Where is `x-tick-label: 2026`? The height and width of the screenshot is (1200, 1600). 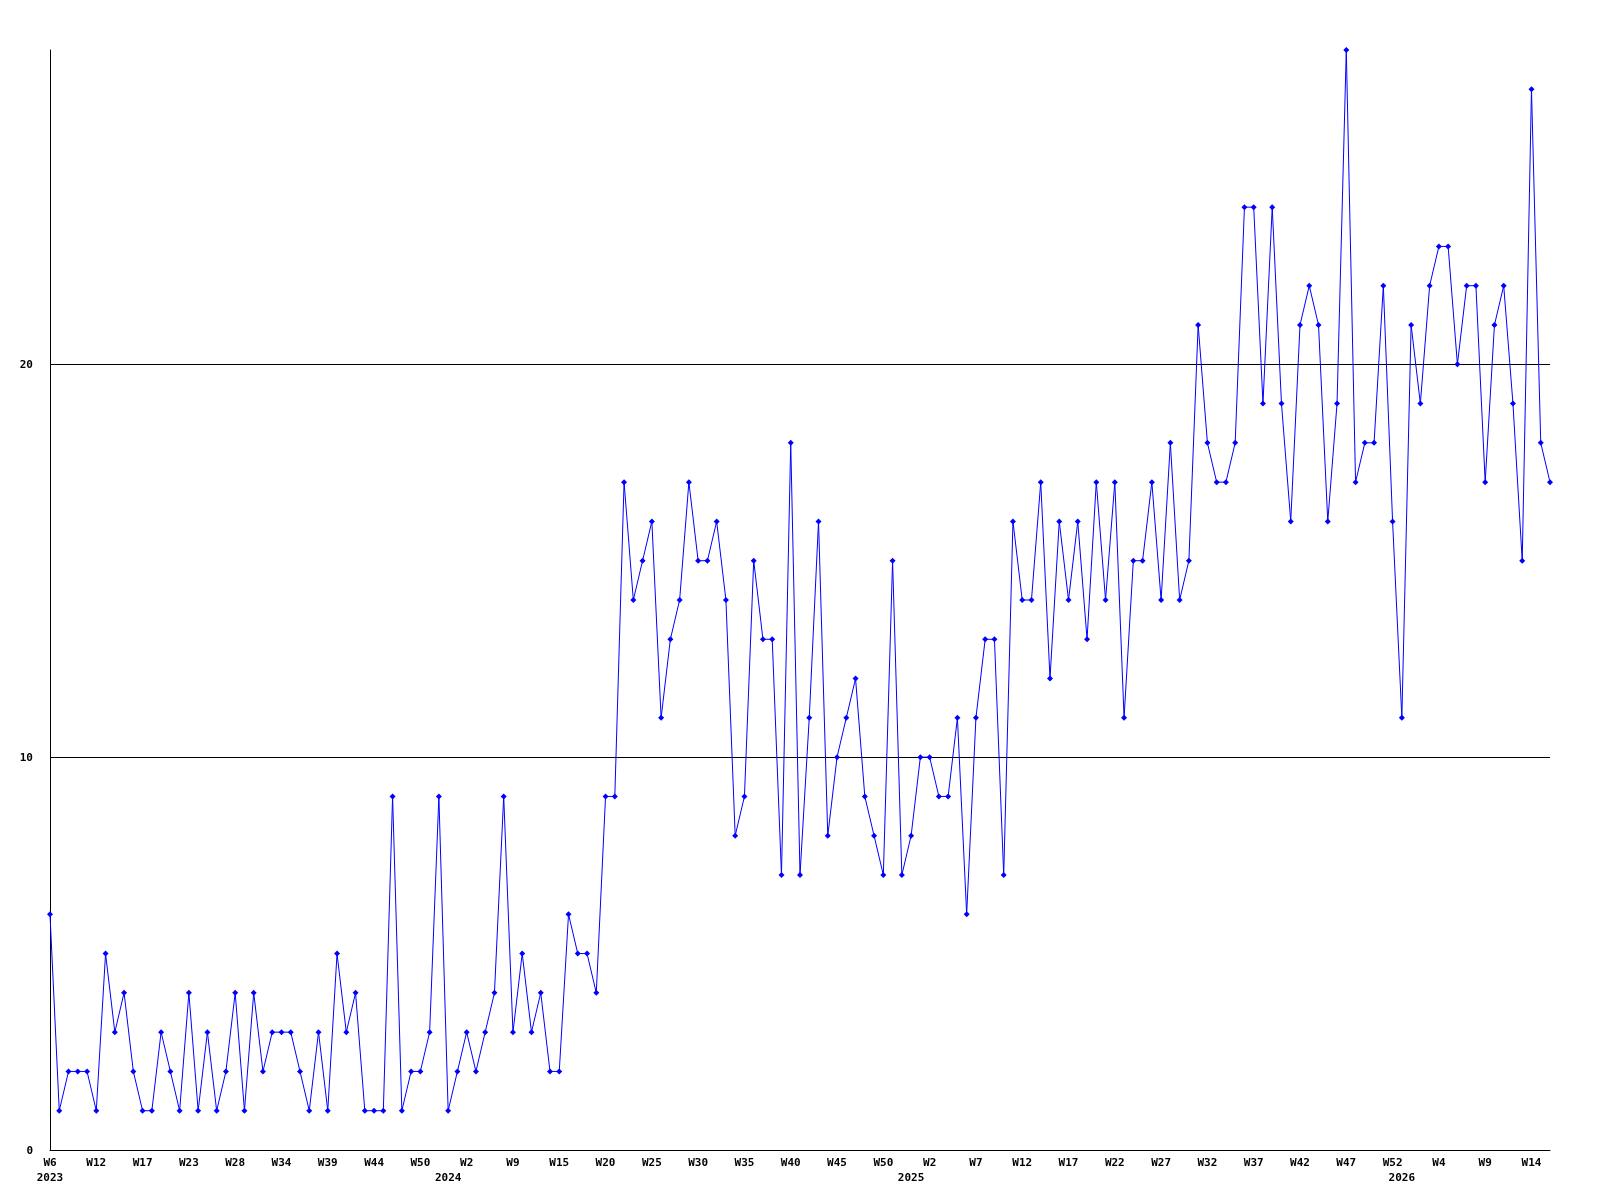 x-tick-label: 2026 is located at coordinates (1402, 1177).